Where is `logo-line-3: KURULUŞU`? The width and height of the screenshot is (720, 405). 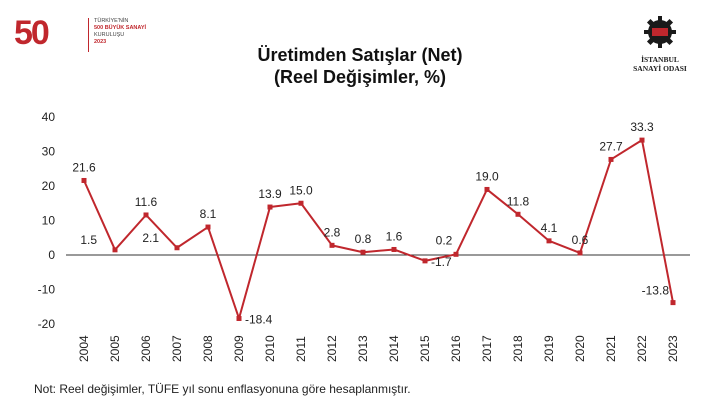 logo-line-3: KURULUŞU is located at coordinates (109, 35).